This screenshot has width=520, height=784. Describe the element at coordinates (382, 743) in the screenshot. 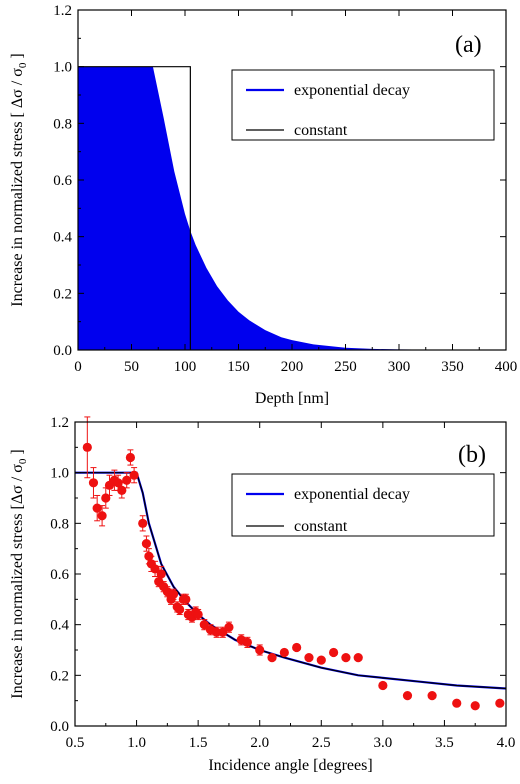

I see `panel-b-x-tick-label: 3.0` at that location.